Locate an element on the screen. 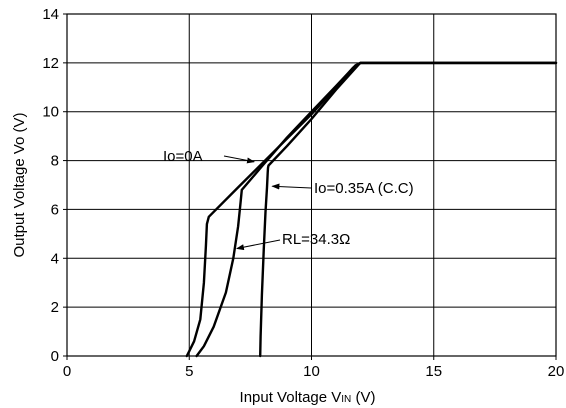 The width and height of the screenshot is (566, 408). y-tick-label: 2 is located at coordinates (55, 307).